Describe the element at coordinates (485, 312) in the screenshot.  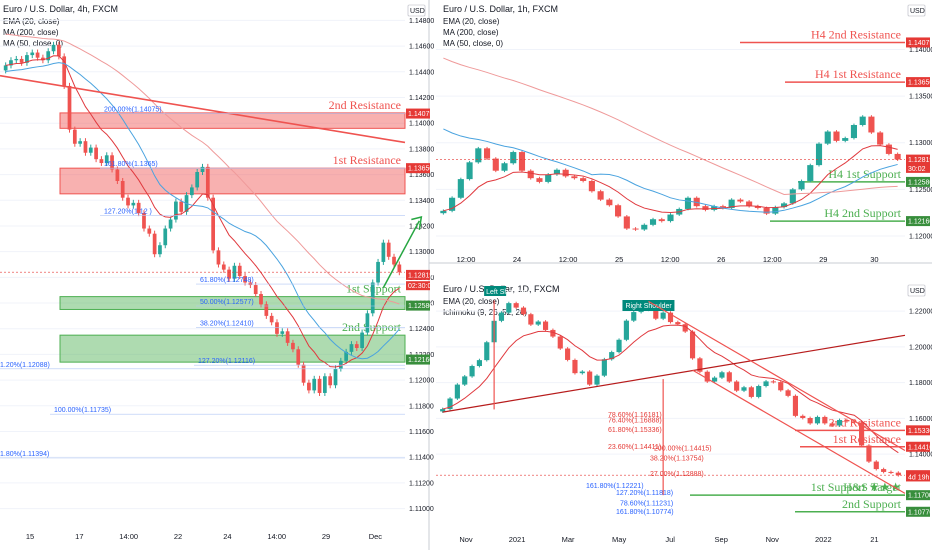
I see `d1-legend-ichimoku: Ichimoku (9, 26, 52, 26)` at that location.